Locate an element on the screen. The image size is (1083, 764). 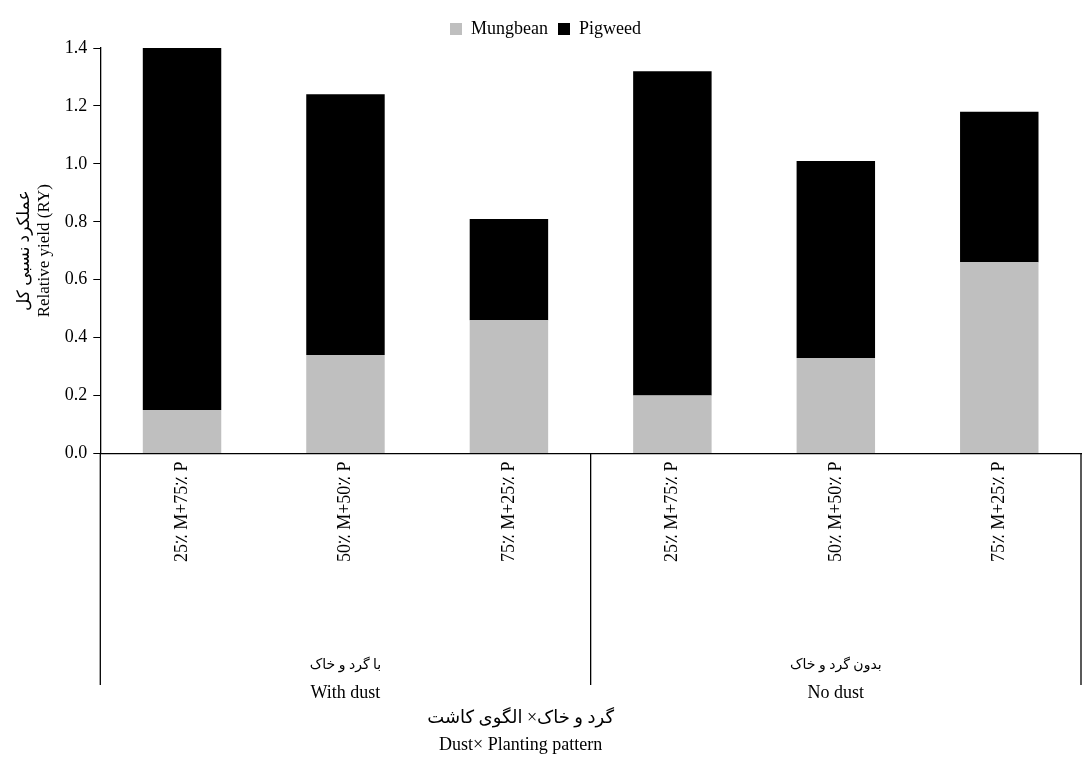
legend-label: Mungbean is located at coordinates (509, 27).